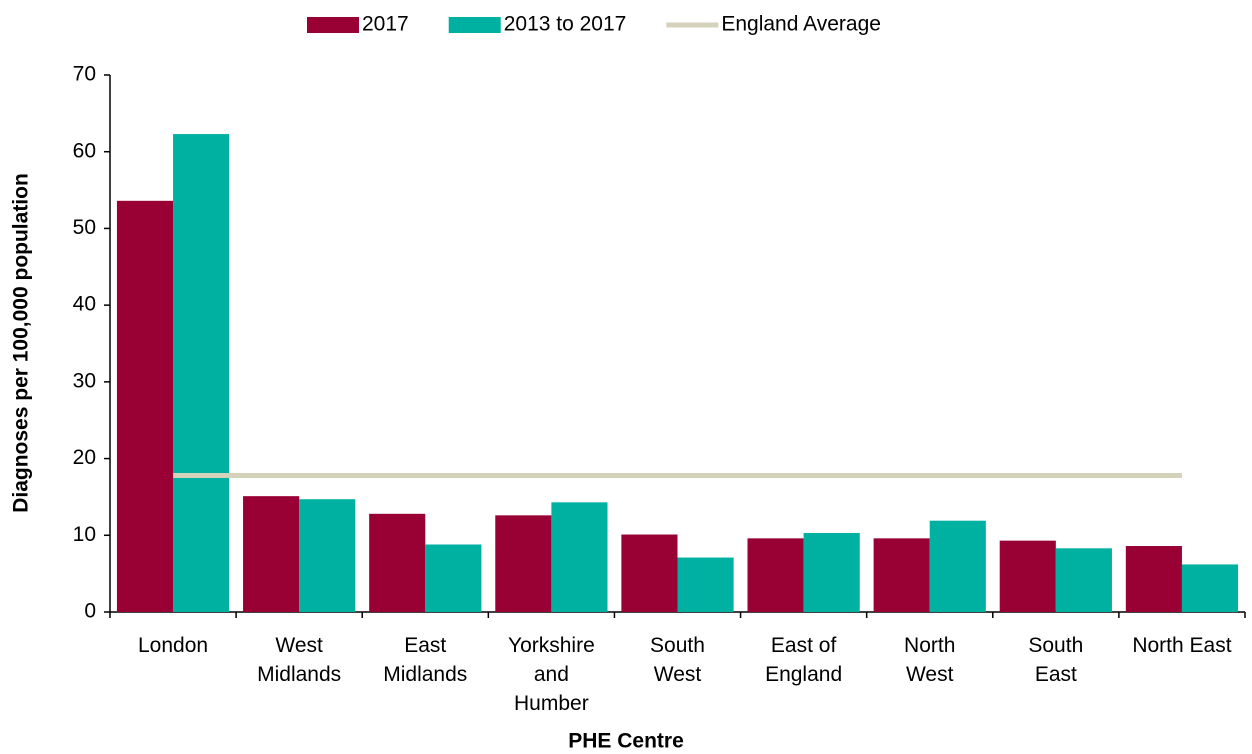 This screenshot has width=1252, height=754. Describe the element at coordinates (90, 611) in the screenshot. I see `y-tick-label: 0` at that location.